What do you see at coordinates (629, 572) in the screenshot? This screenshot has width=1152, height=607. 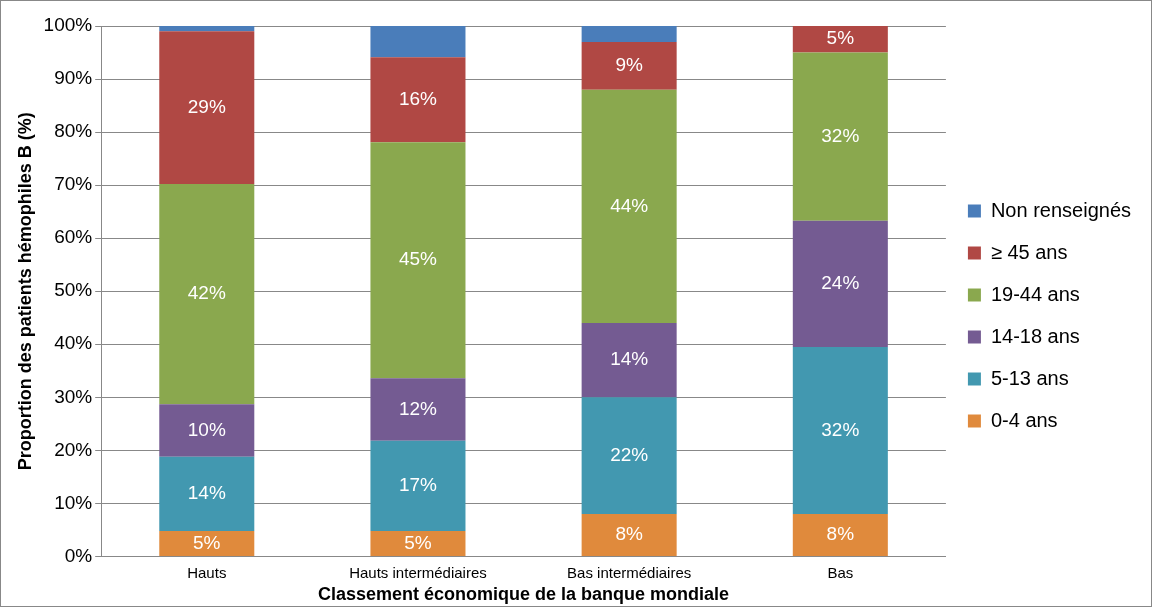 I see `x-tick-label: Bas intermédiaires` at bounding box center [629, 572].